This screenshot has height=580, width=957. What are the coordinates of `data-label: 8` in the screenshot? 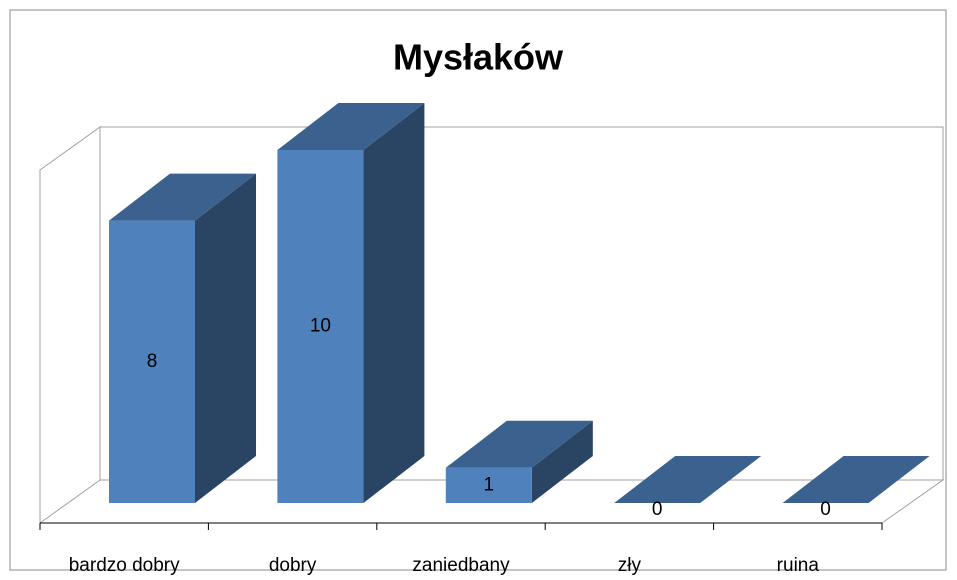 It's located at (152, 361).